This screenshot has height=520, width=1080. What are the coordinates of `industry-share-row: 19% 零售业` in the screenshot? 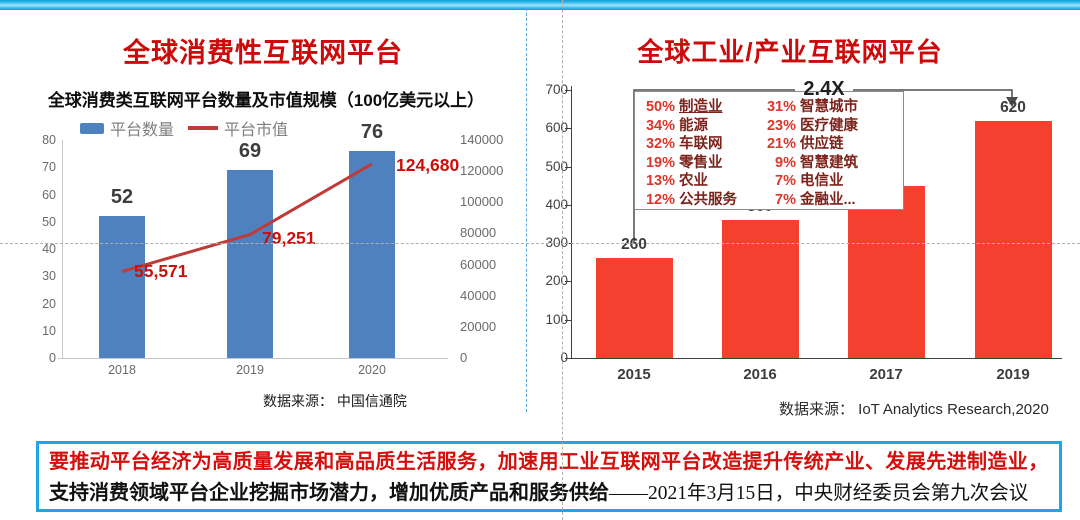 It's located at (699, 163).